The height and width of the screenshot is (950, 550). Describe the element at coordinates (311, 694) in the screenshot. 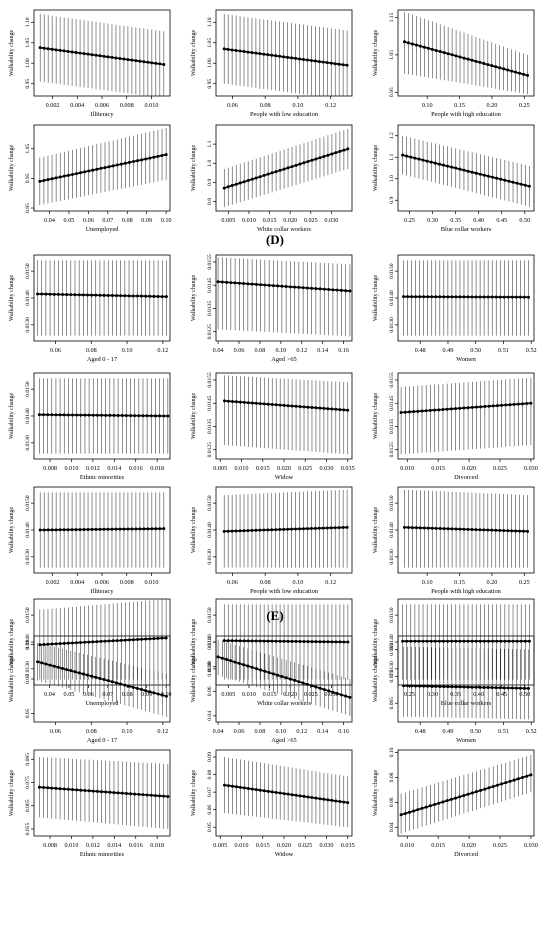

I see `x-tick-label: 0.025` at that location.